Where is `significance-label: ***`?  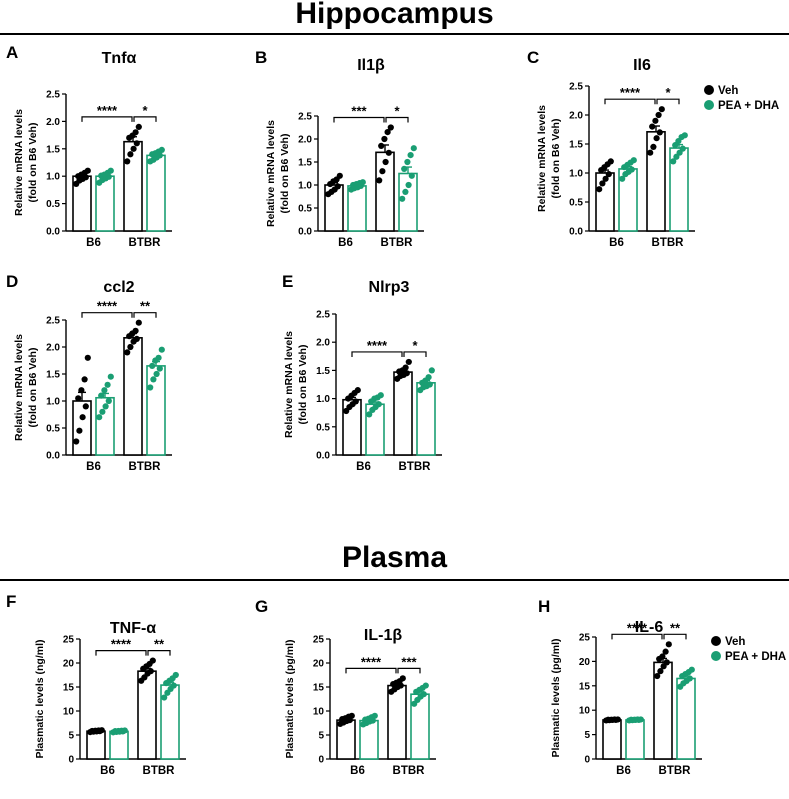 significance-label: *** is located at coordinates (409, 661).